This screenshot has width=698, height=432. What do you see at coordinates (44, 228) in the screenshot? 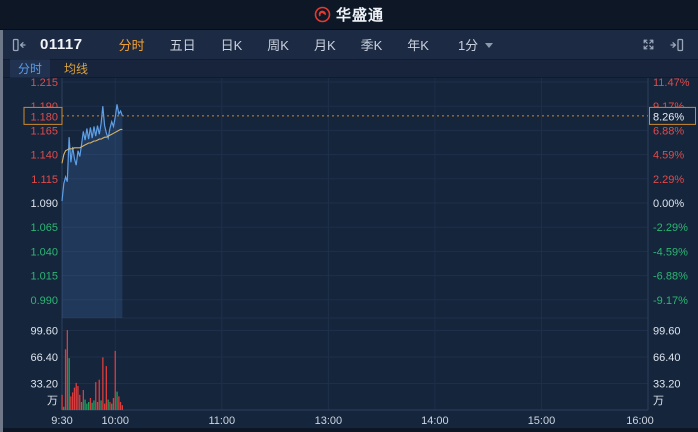
I see `price-axis-label: 1.065` at bounding box center [44, 228].